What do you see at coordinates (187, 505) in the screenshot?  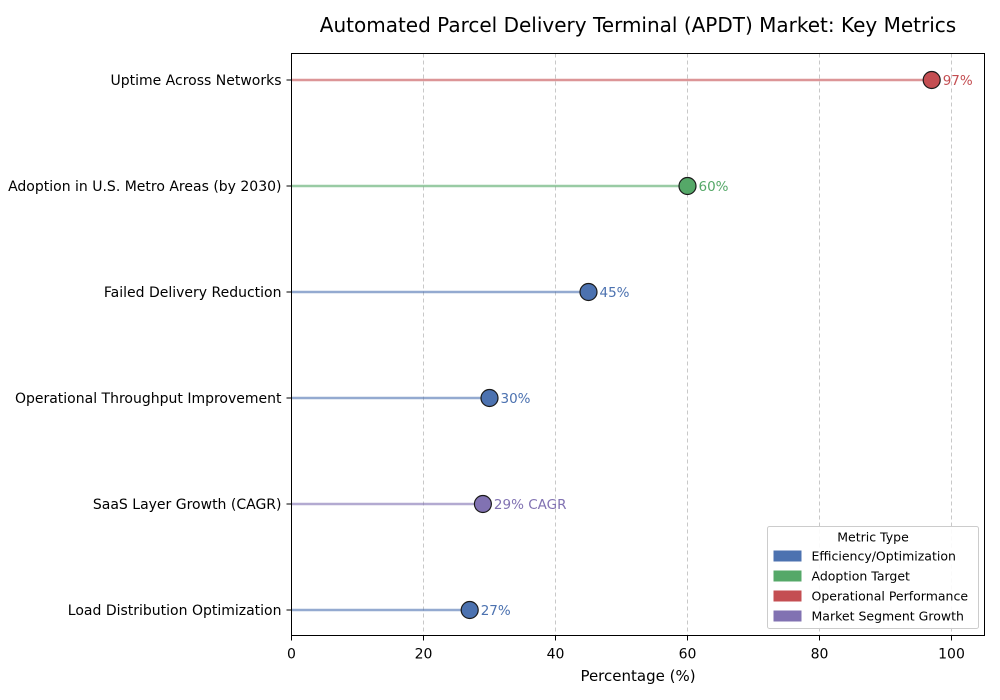 I see `category-label: SaaS Layer Growth (CAGR)` at bounding box center [187, 505].